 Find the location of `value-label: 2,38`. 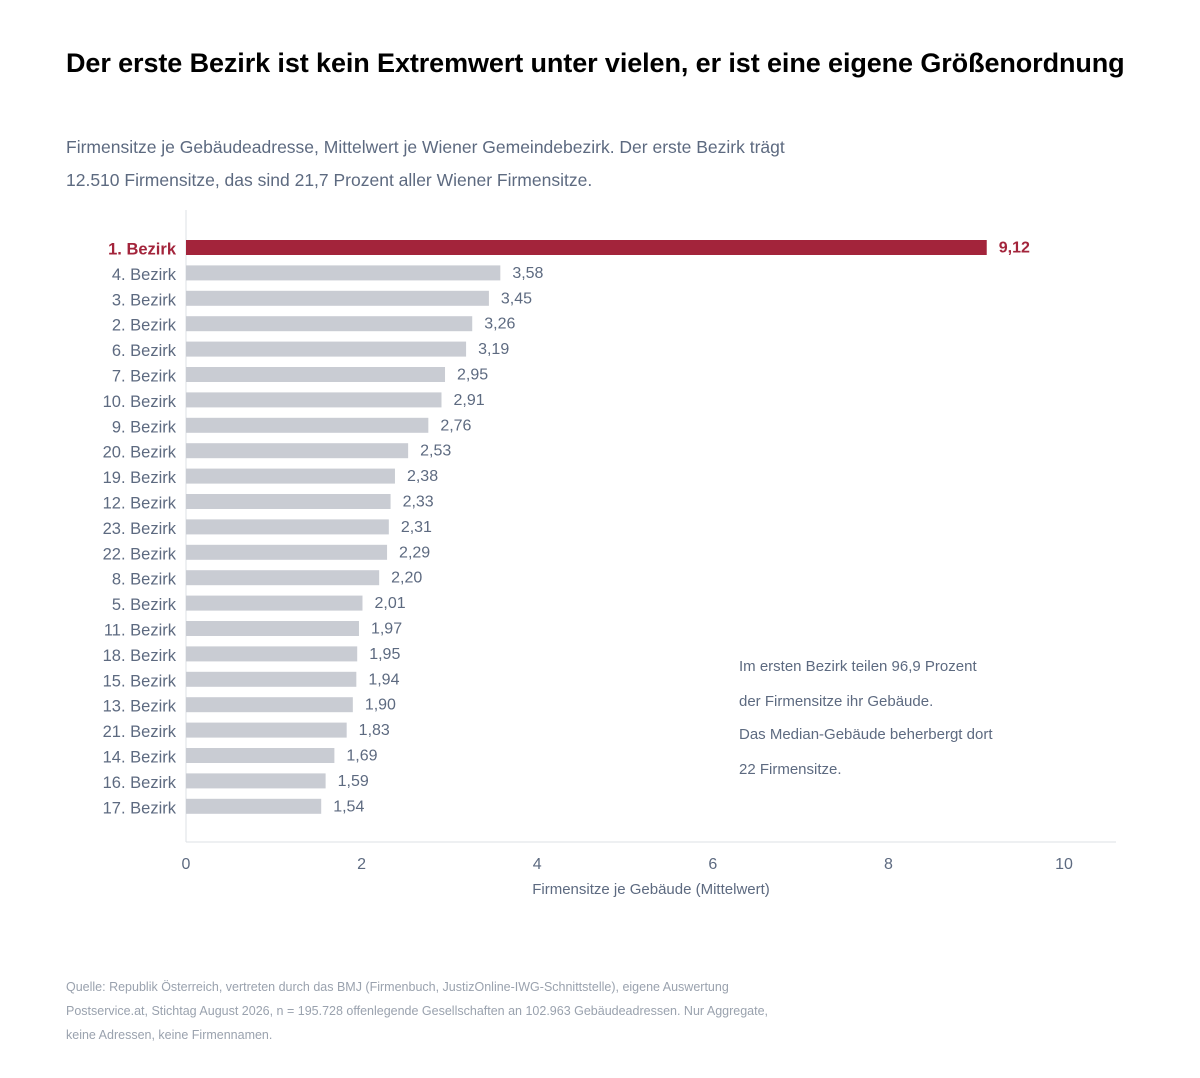

value-label: 2,38 is located at coordinates (422, 476).